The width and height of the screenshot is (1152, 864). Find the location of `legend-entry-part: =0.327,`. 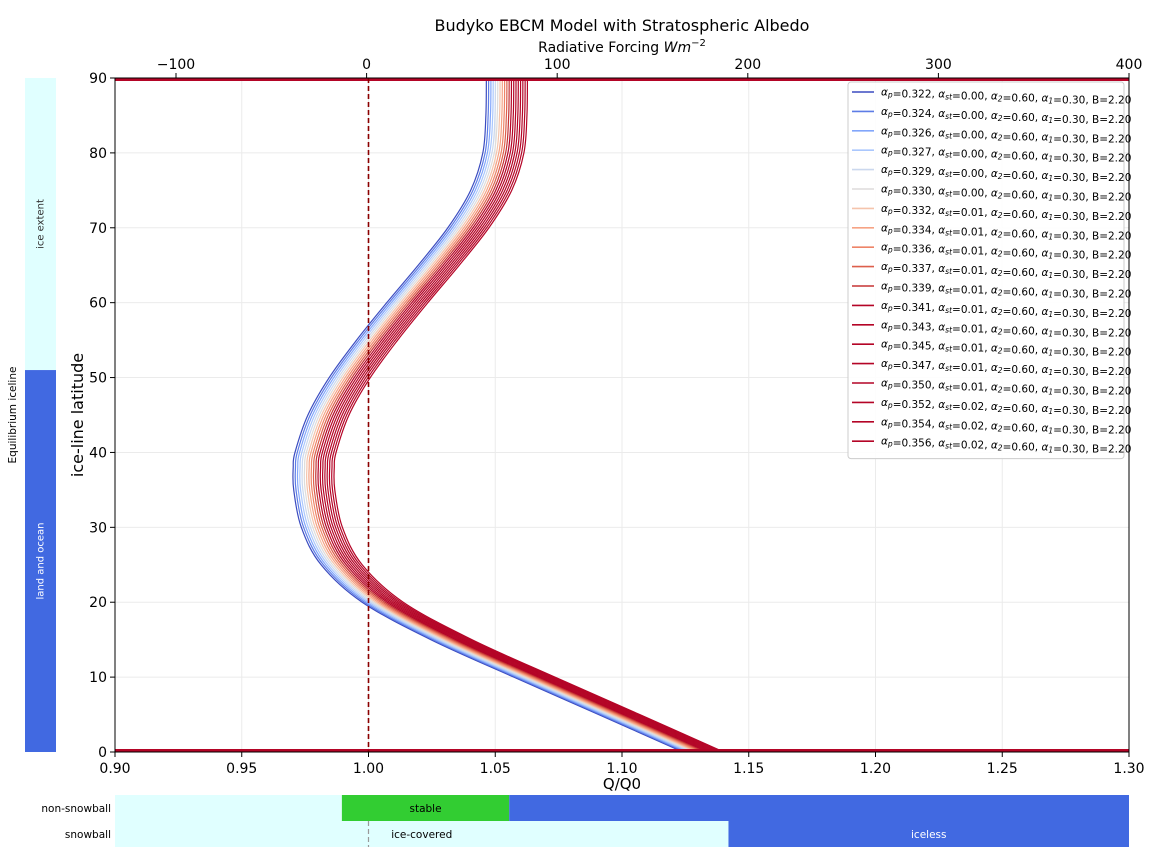

legend-entry-part: =0.327, is located at coordinates (916, 153).